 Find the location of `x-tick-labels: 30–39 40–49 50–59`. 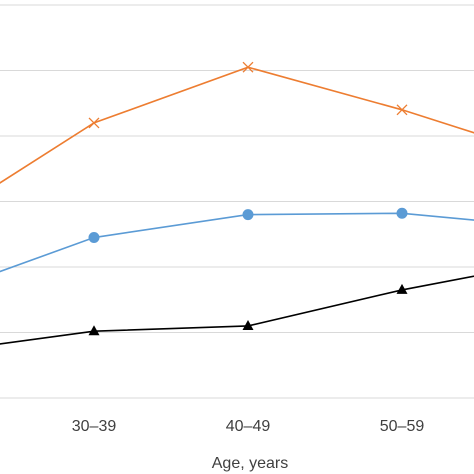

x-tick-labels: 30–39 40–49 50–59 is located at coordinates (248, 426).